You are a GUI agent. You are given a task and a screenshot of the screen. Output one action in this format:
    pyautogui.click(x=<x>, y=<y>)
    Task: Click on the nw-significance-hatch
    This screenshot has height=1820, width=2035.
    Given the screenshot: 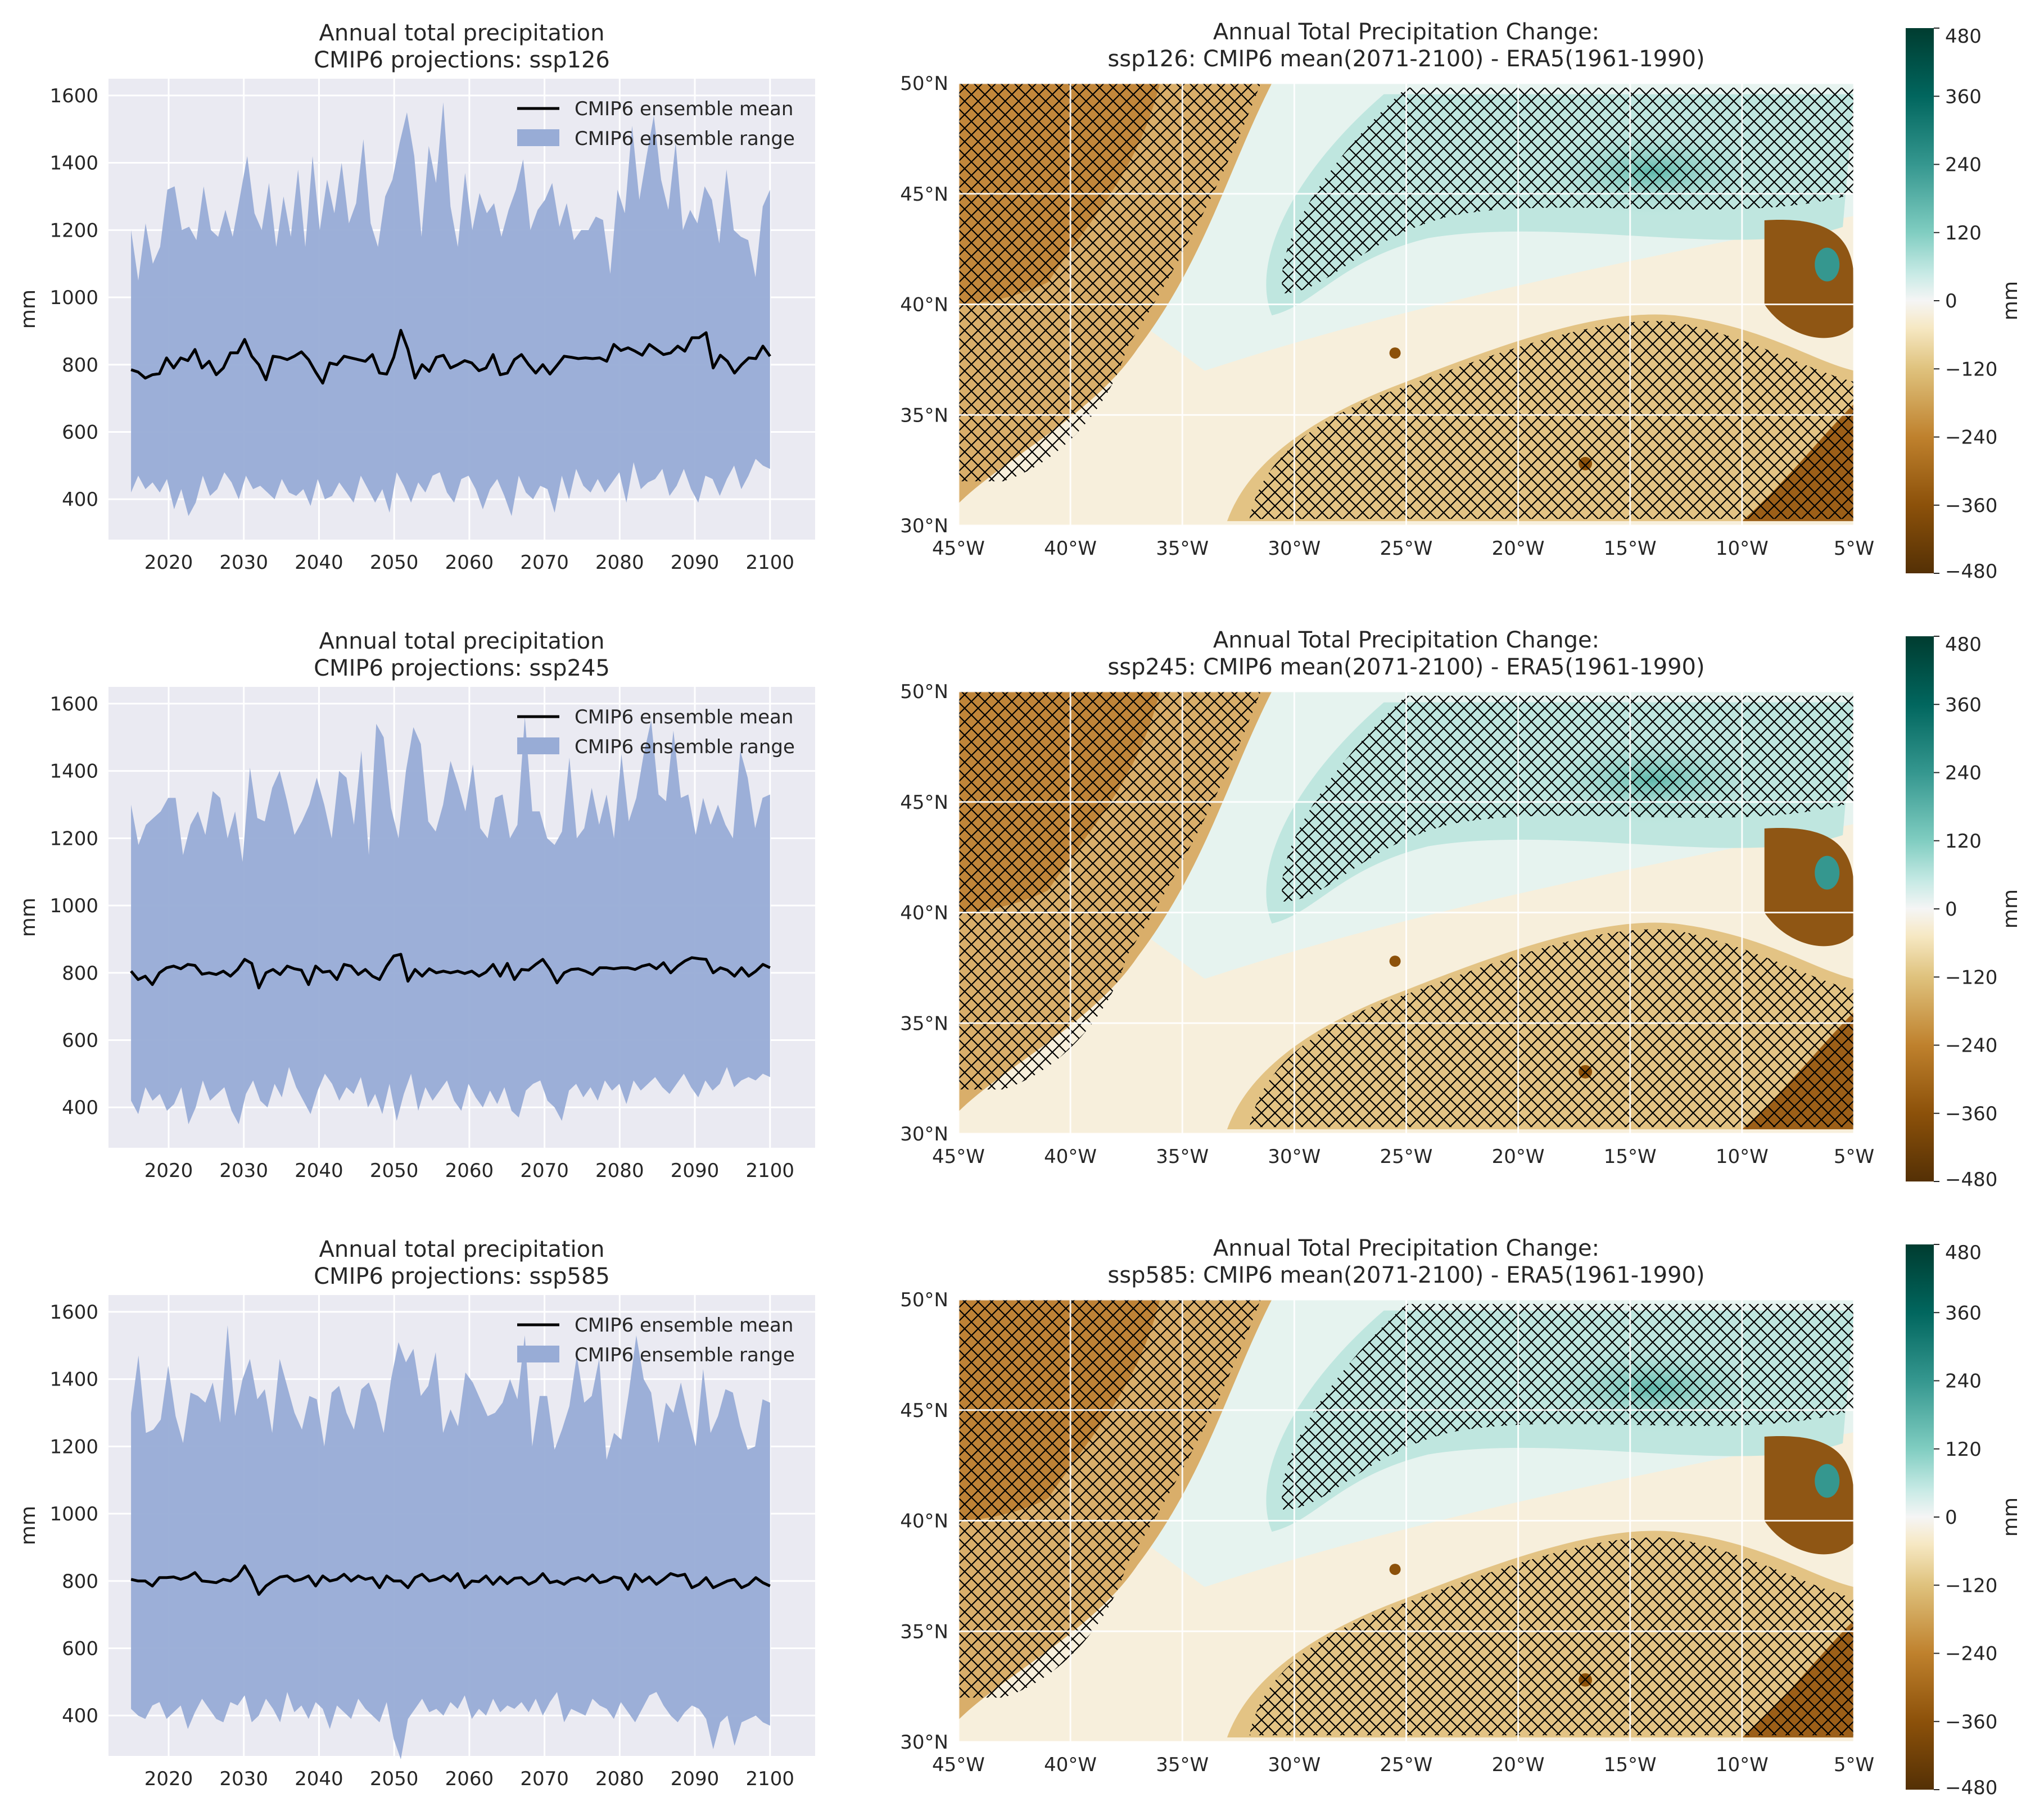 What is the action you would take?
    pyautogui.click(x=1109, y=890)
    